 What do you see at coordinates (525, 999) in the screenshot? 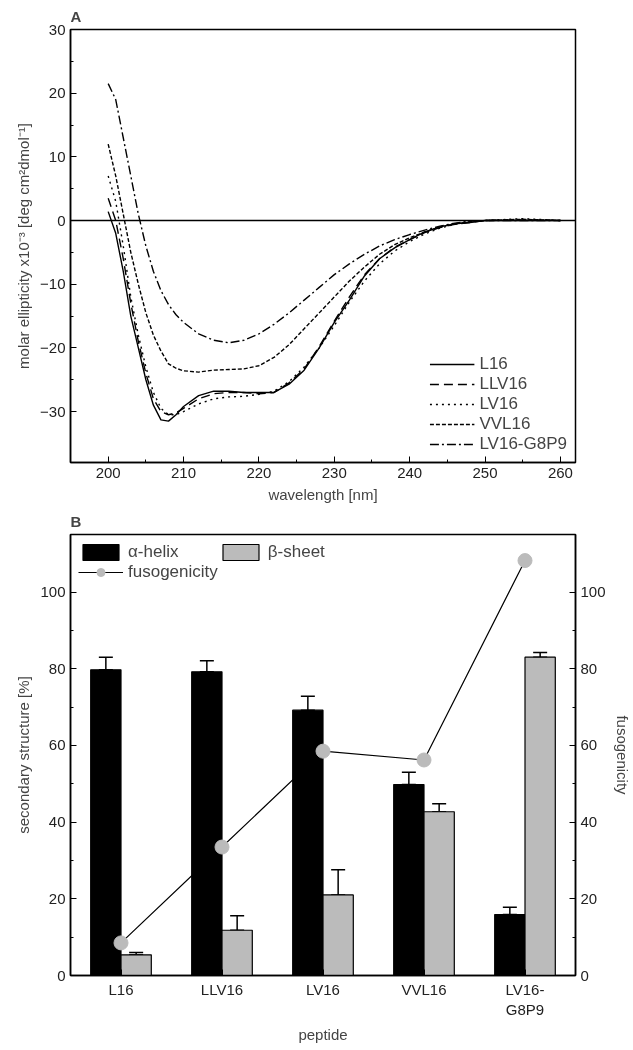
I see `x-tick-label: LV16-G8P9` at bounding box center [525, 999].